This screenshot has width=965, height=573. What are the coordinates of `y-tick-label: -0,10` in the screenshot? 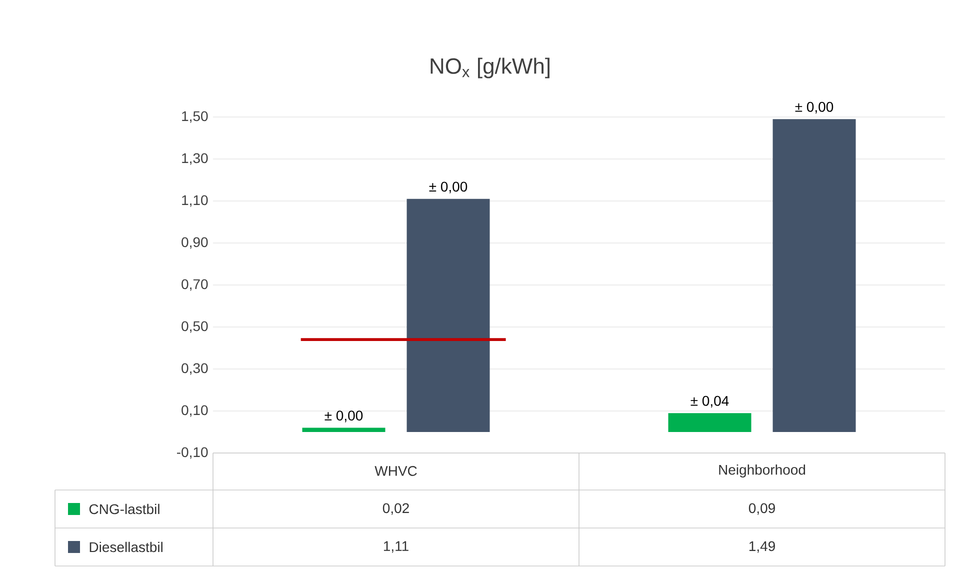 It's located at (192, 453).